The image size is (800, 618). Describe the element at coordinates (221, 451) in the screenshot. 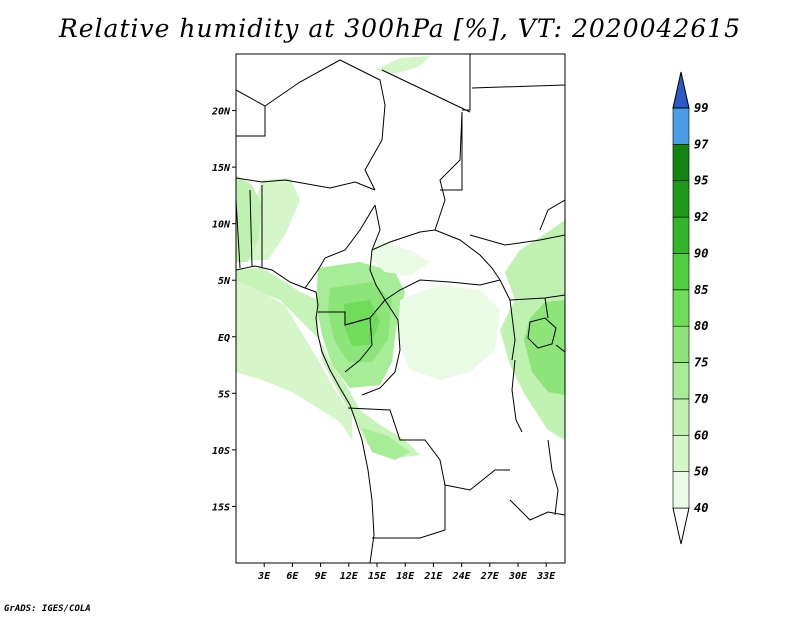

I see `lat-tick-label: 10S` at that location.